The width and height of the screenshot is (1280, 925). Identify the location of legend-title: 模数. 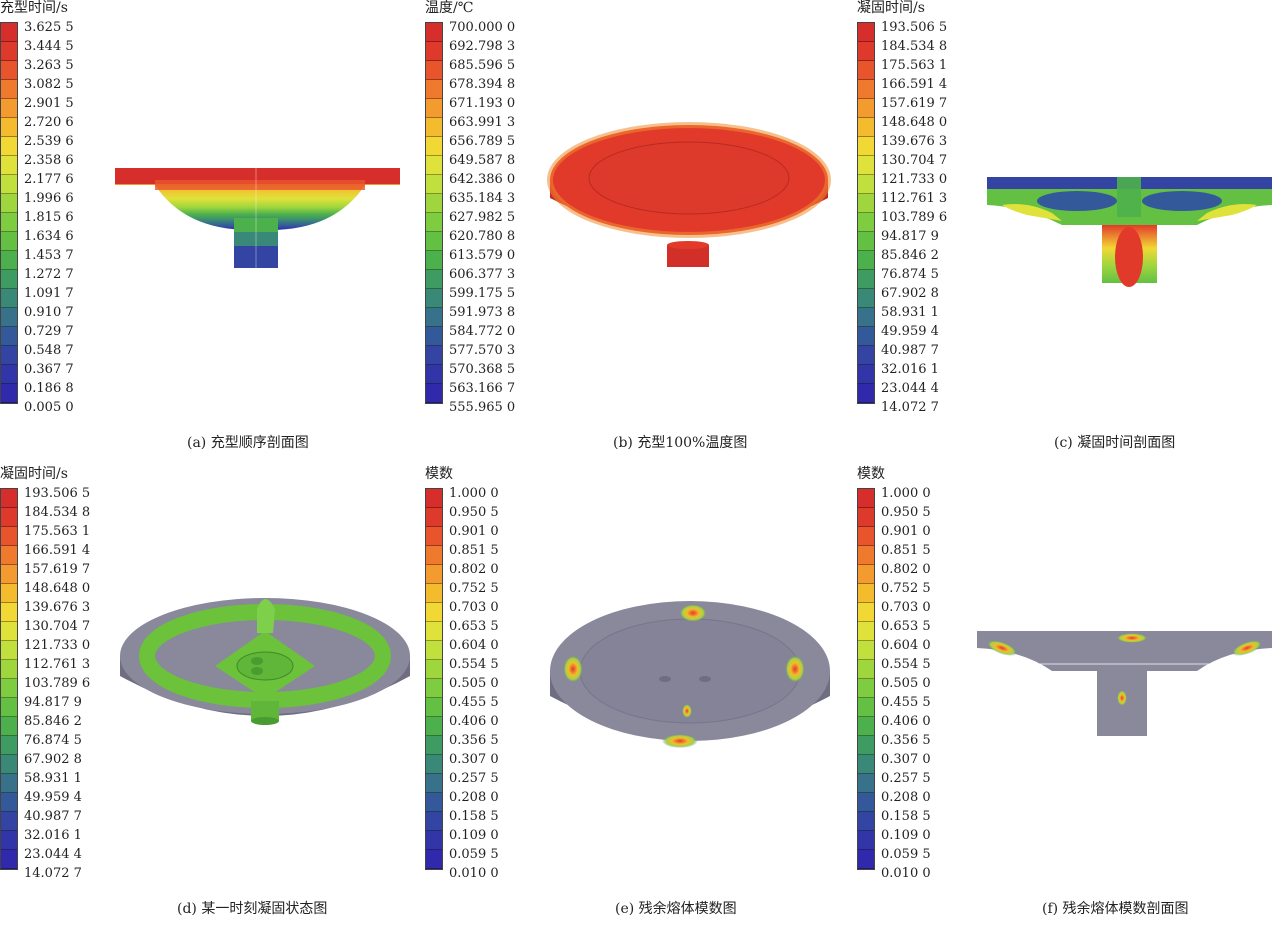
(439, 474).